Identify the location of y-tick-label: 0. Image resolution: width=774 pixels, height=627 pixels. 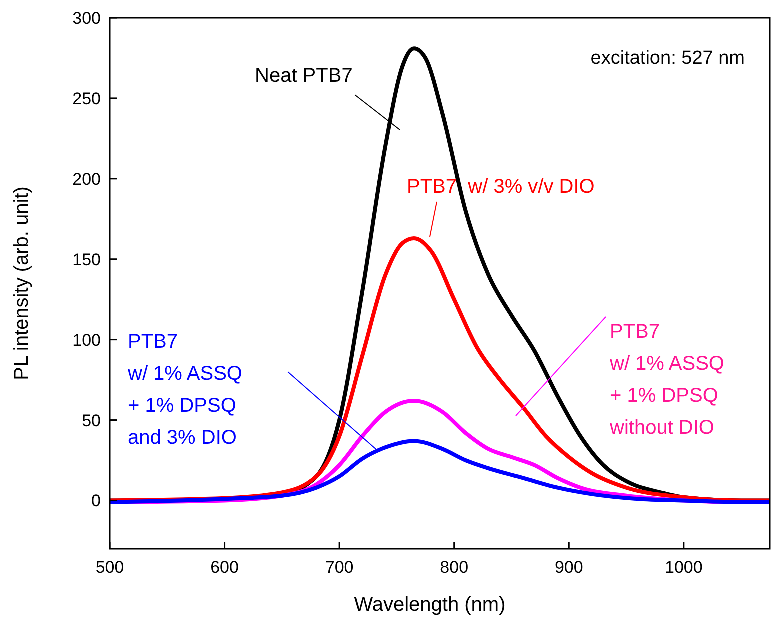
(96, 501).